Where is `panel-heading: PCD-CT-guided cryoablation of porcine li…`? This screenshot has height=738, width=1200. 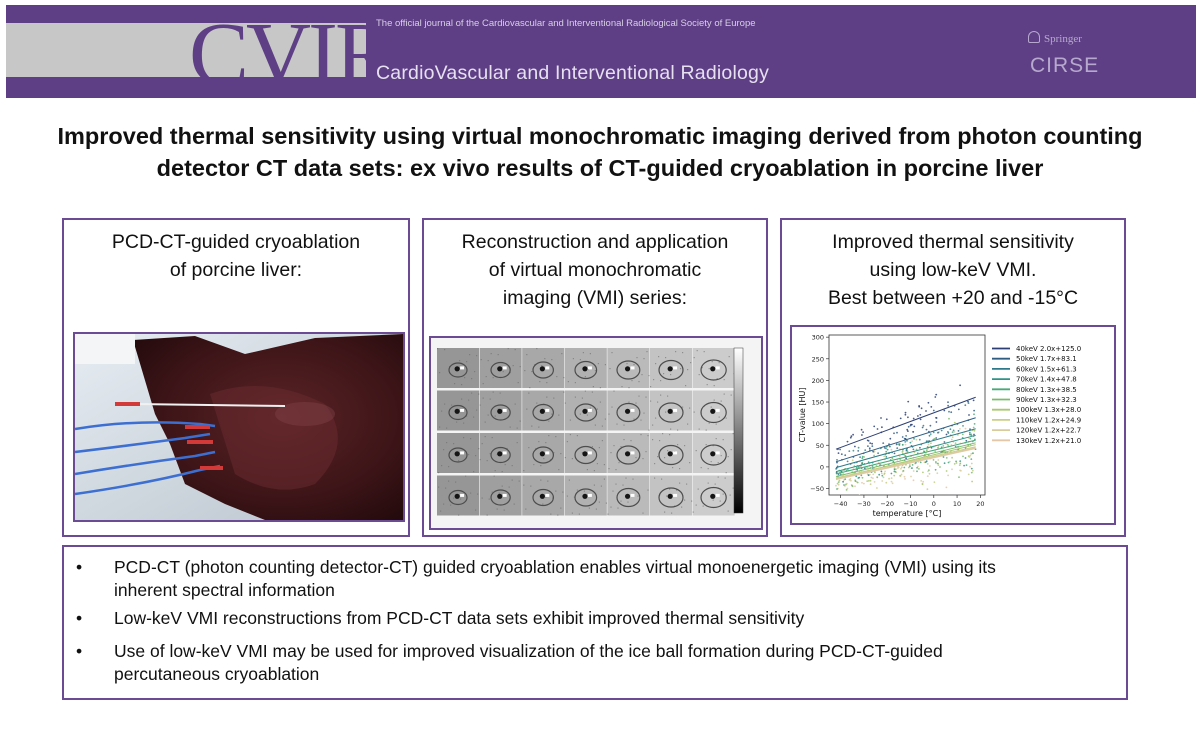 panel-heading: PCD-CT-guided cryoablation of porcine li… is located at coordinates (236, 256).